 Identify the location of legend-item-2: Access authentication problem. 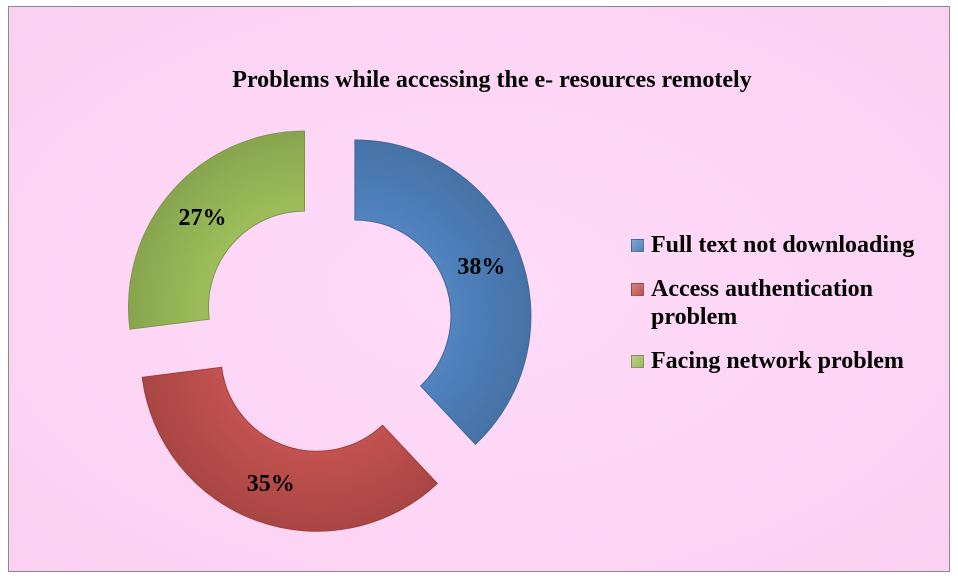
(790, 303).